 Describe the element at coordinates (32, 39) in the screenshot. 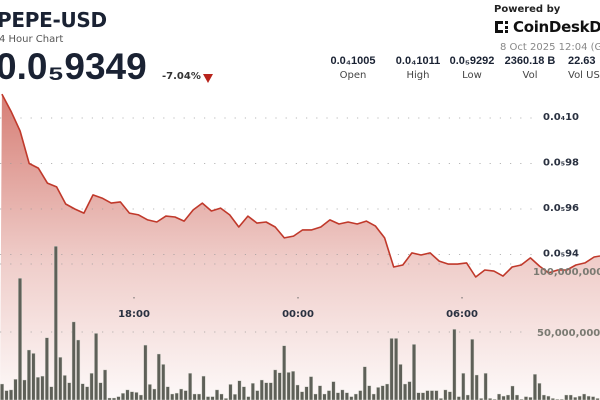

I see `chart-period: 4 Hour Chart` at that location.